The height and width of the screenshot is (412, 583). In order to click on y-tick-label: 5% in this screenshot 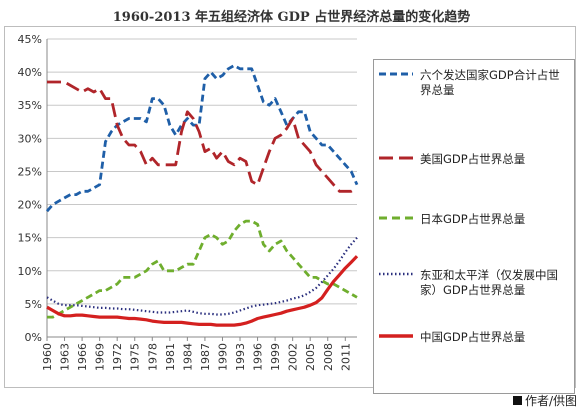, I will do `click(33, 304)`.